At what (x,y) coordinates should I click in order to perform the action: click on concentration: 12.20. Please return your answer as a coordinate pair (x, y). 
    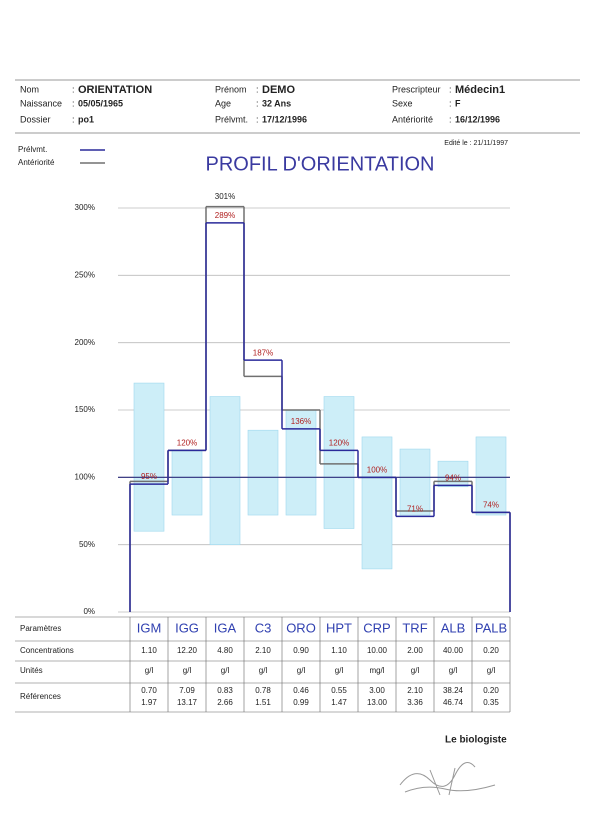
    Looking at the image, I should click on (187, 650).